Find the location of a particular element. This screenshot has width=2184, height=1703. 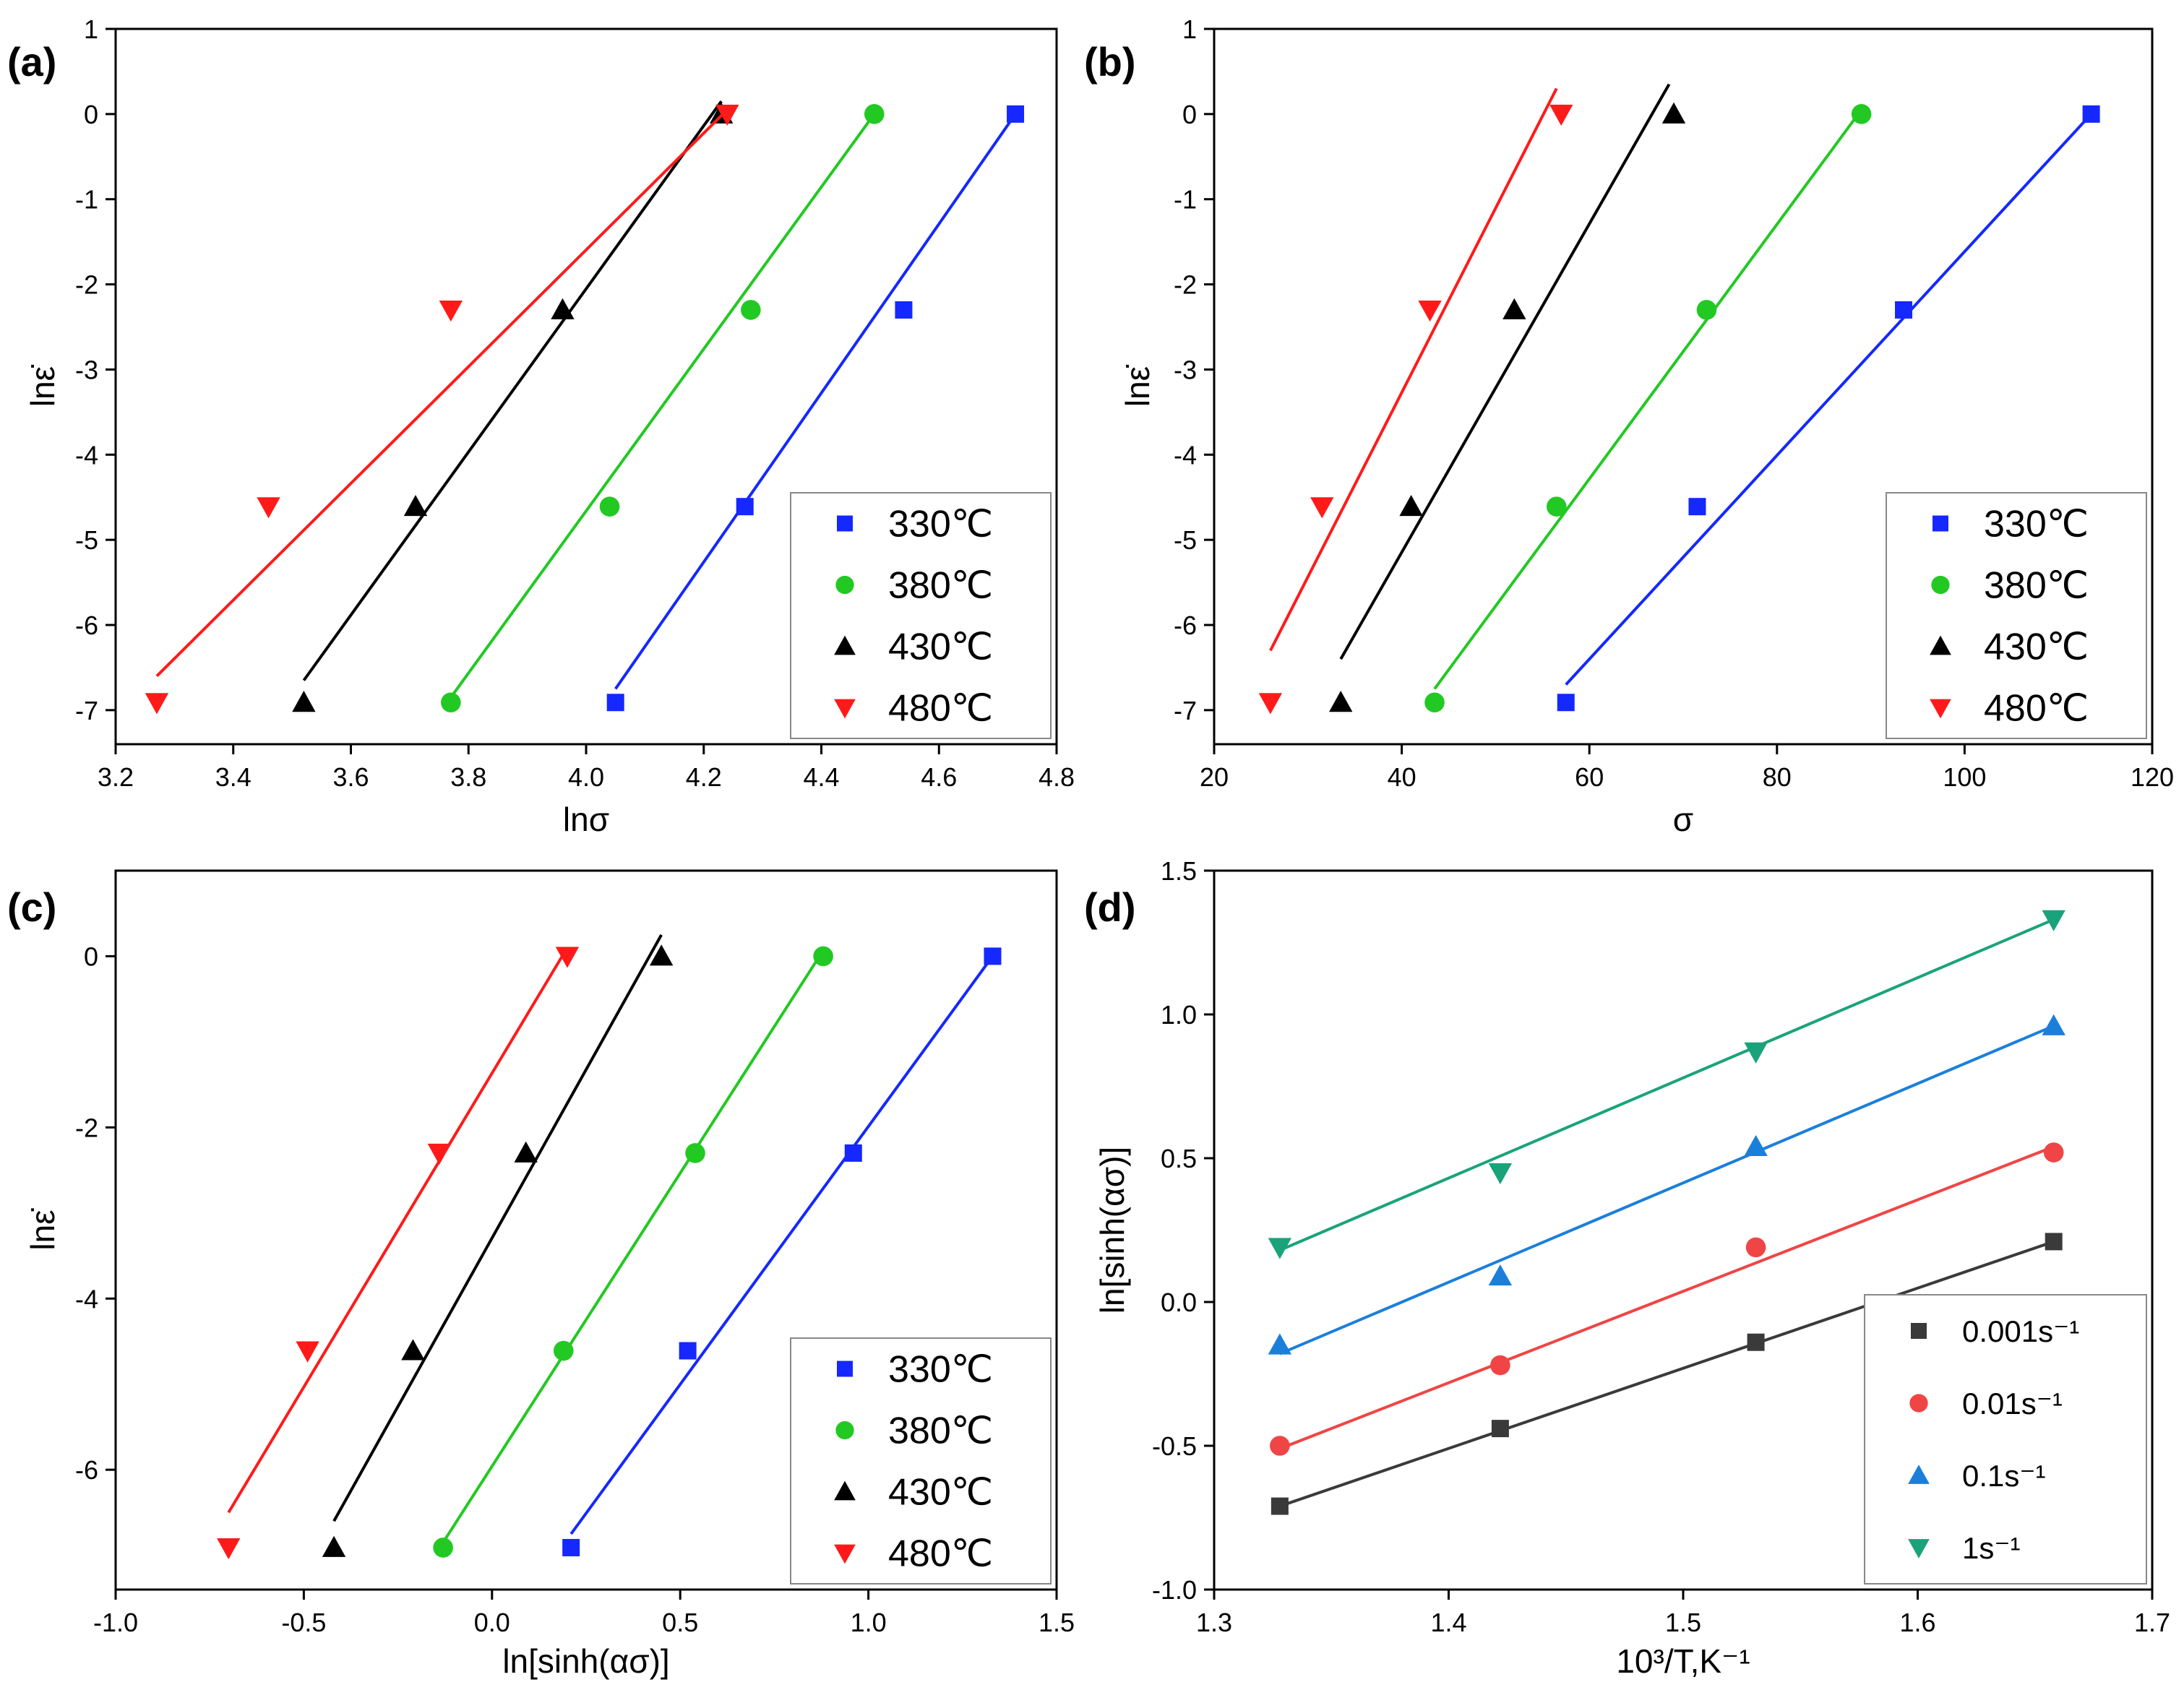

x-tick-label: 1.4 is located at coordinates (1448, 1622).